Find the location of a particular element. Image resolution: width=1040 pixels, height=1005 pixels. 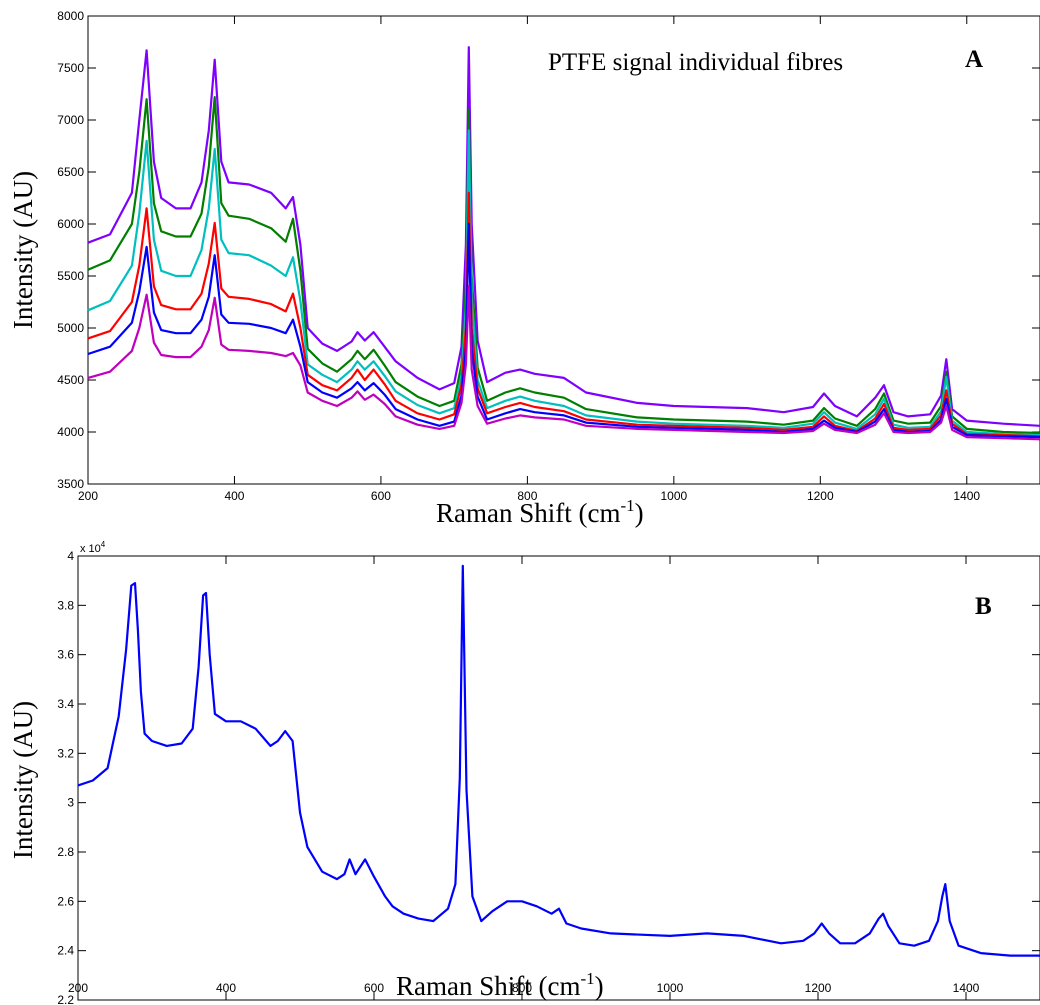

panel-a-letter: A is located at coordinates (974, 59).